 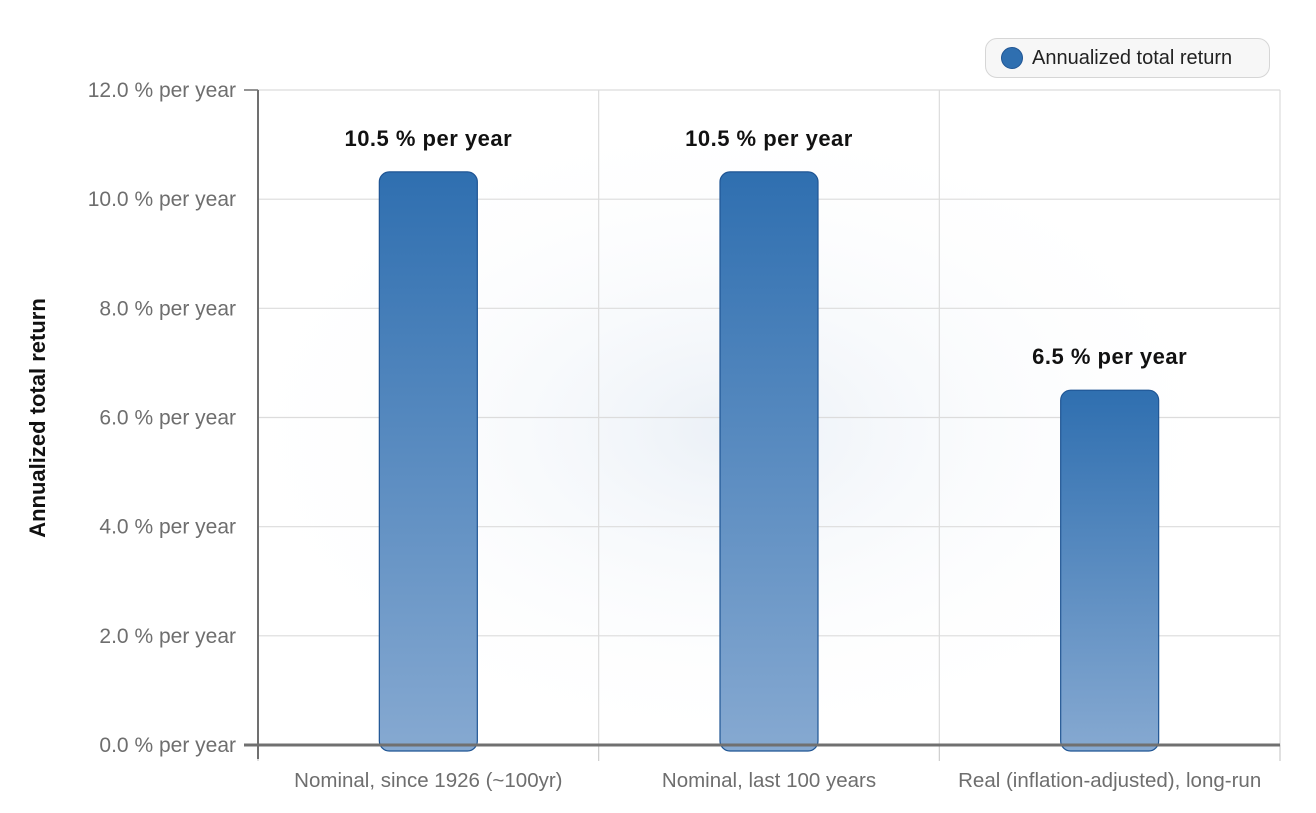 What do you see at coordinates (37, 418) in the screenshot?
I see `y-axis-title: Annualized total return` at bounding box center [37, 418].